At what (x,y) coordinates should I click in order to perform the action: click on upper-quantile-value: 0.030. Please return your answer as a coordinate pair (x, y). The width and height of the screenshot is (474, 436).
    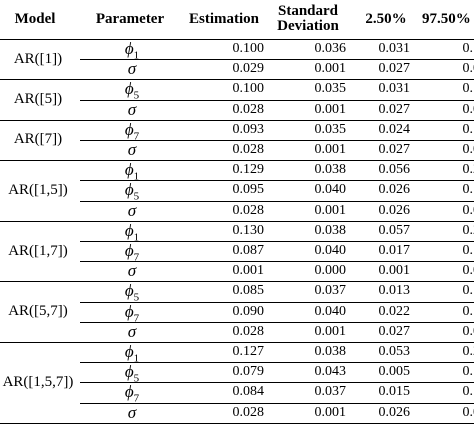
    Looking at the image, I should click on (468, 109).